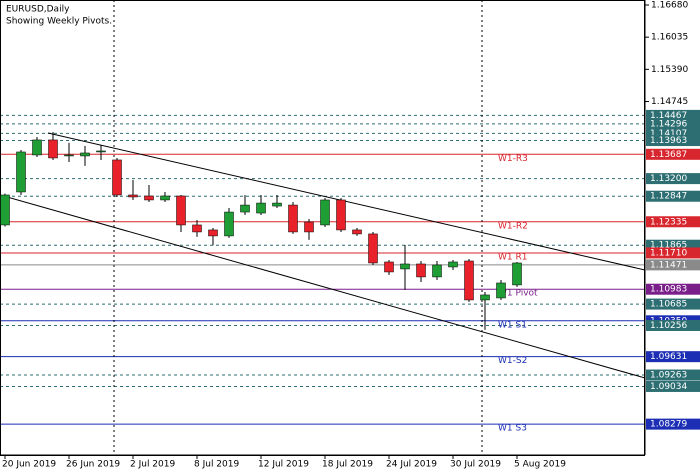  What do you see at coordinates (29, 465) in the screenshot?
I see `x-tick-label: 20 Jun 2019` at bounding box center [29, 465].